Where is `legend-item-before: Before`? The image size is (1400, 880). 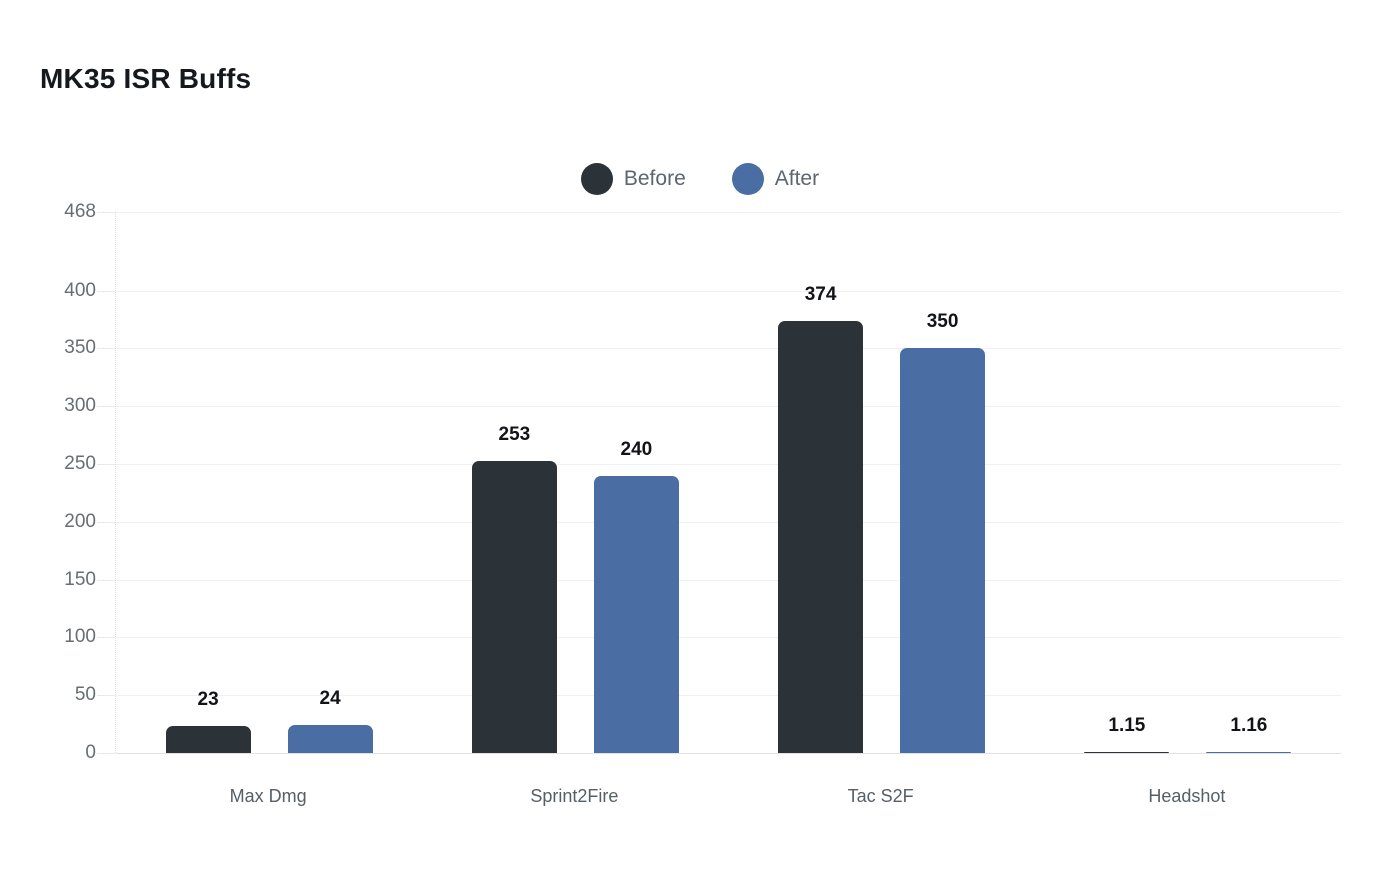
legend-item-before: Before is located at coordinates (633, 179).